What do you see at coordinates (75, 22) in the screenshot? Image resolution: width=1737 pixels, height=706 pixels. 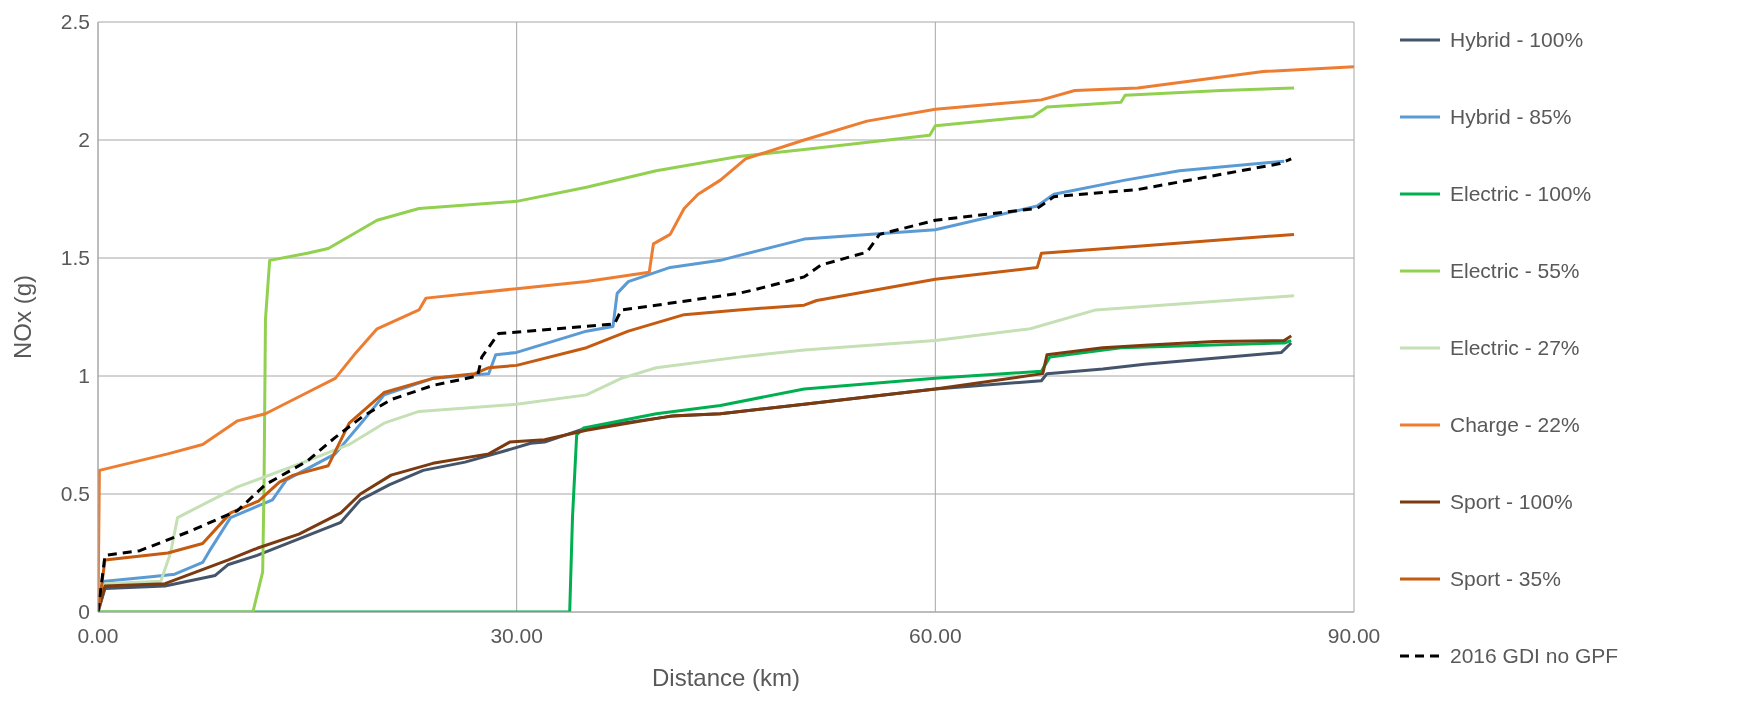 I see `y-tick-label: 2.5` at bounding box center [75, 22].